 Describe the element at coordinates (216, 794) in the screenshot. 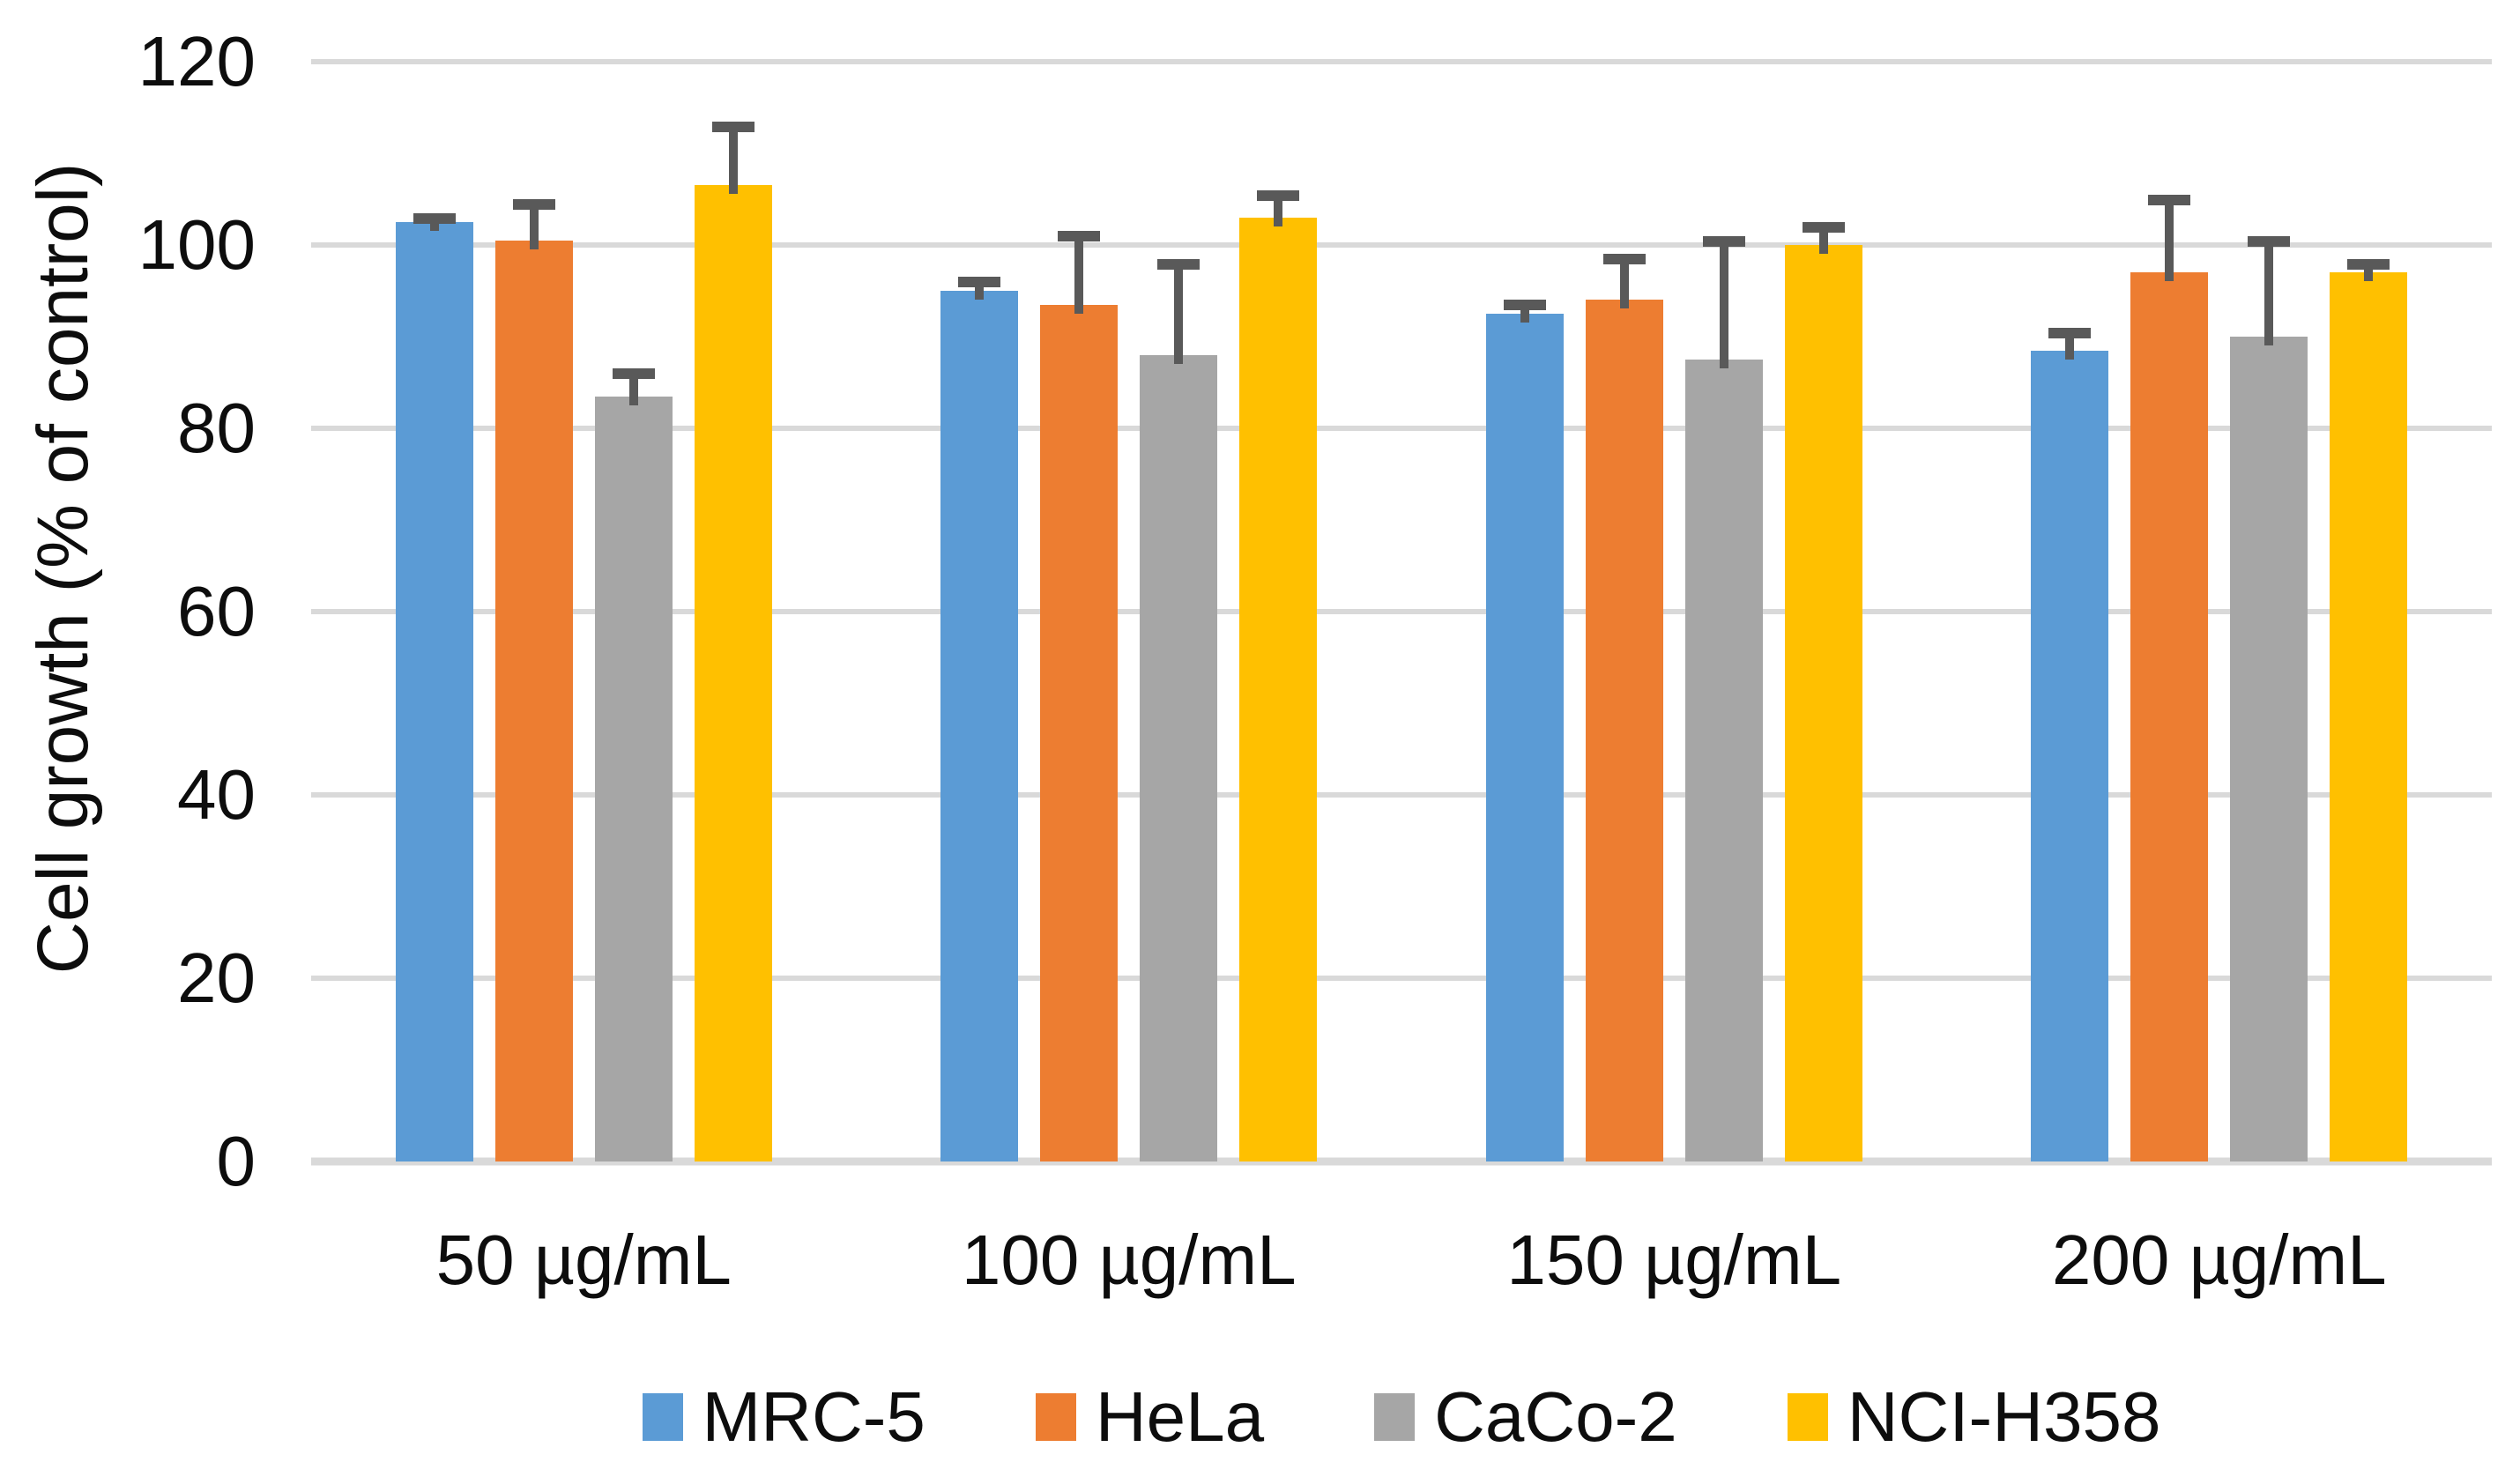

I see `y-tick-label: 40` at that location.